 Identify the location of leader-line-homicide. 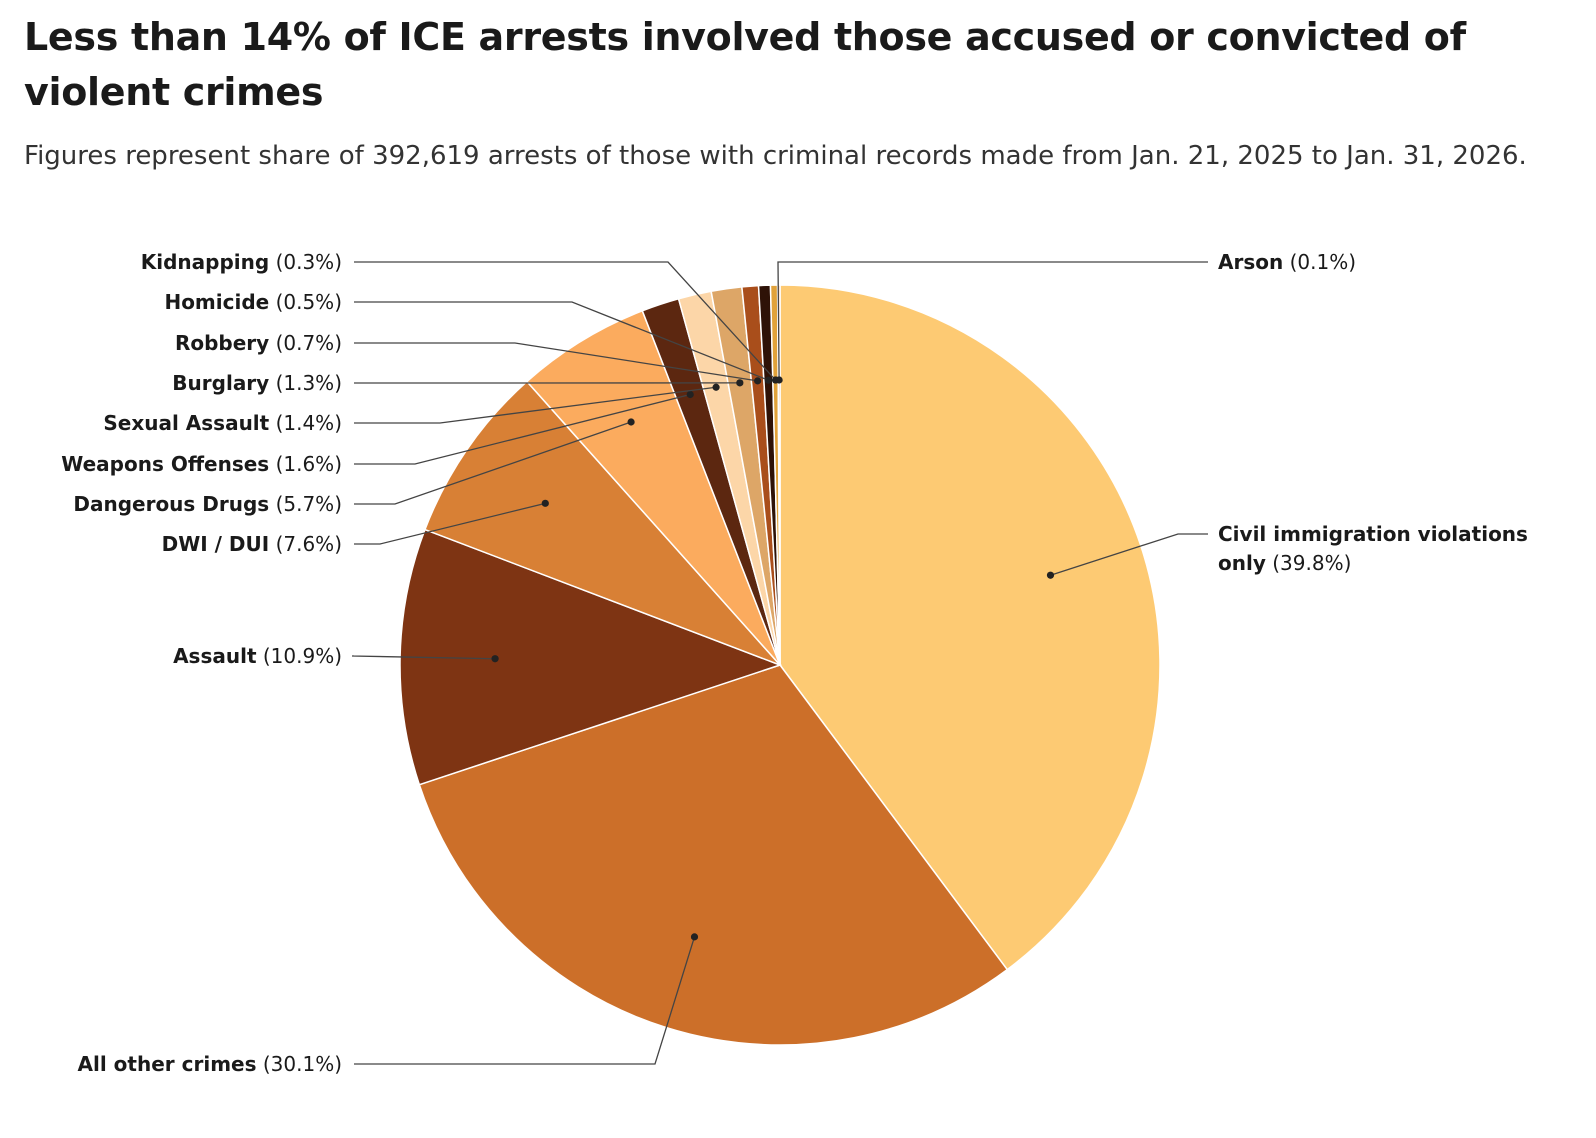
(561, 341).